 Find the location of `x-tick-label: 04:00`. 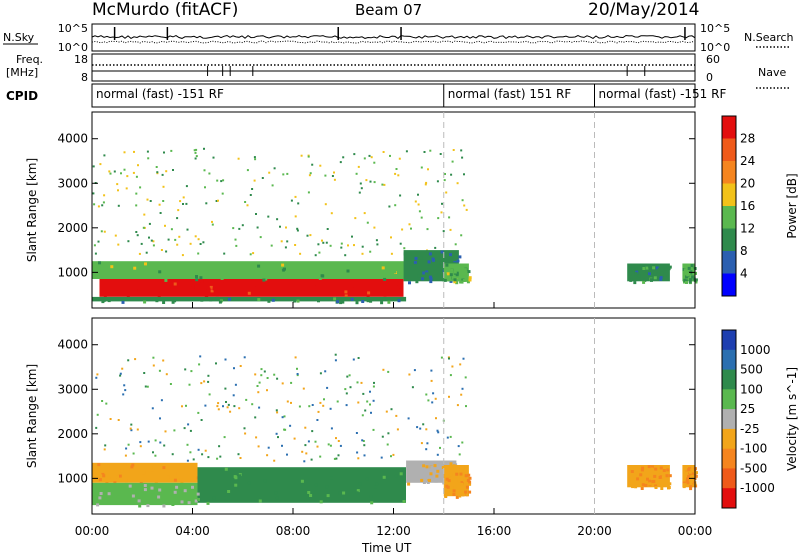

x-tick-label: 04:00 is located at coordinates (192, 531).